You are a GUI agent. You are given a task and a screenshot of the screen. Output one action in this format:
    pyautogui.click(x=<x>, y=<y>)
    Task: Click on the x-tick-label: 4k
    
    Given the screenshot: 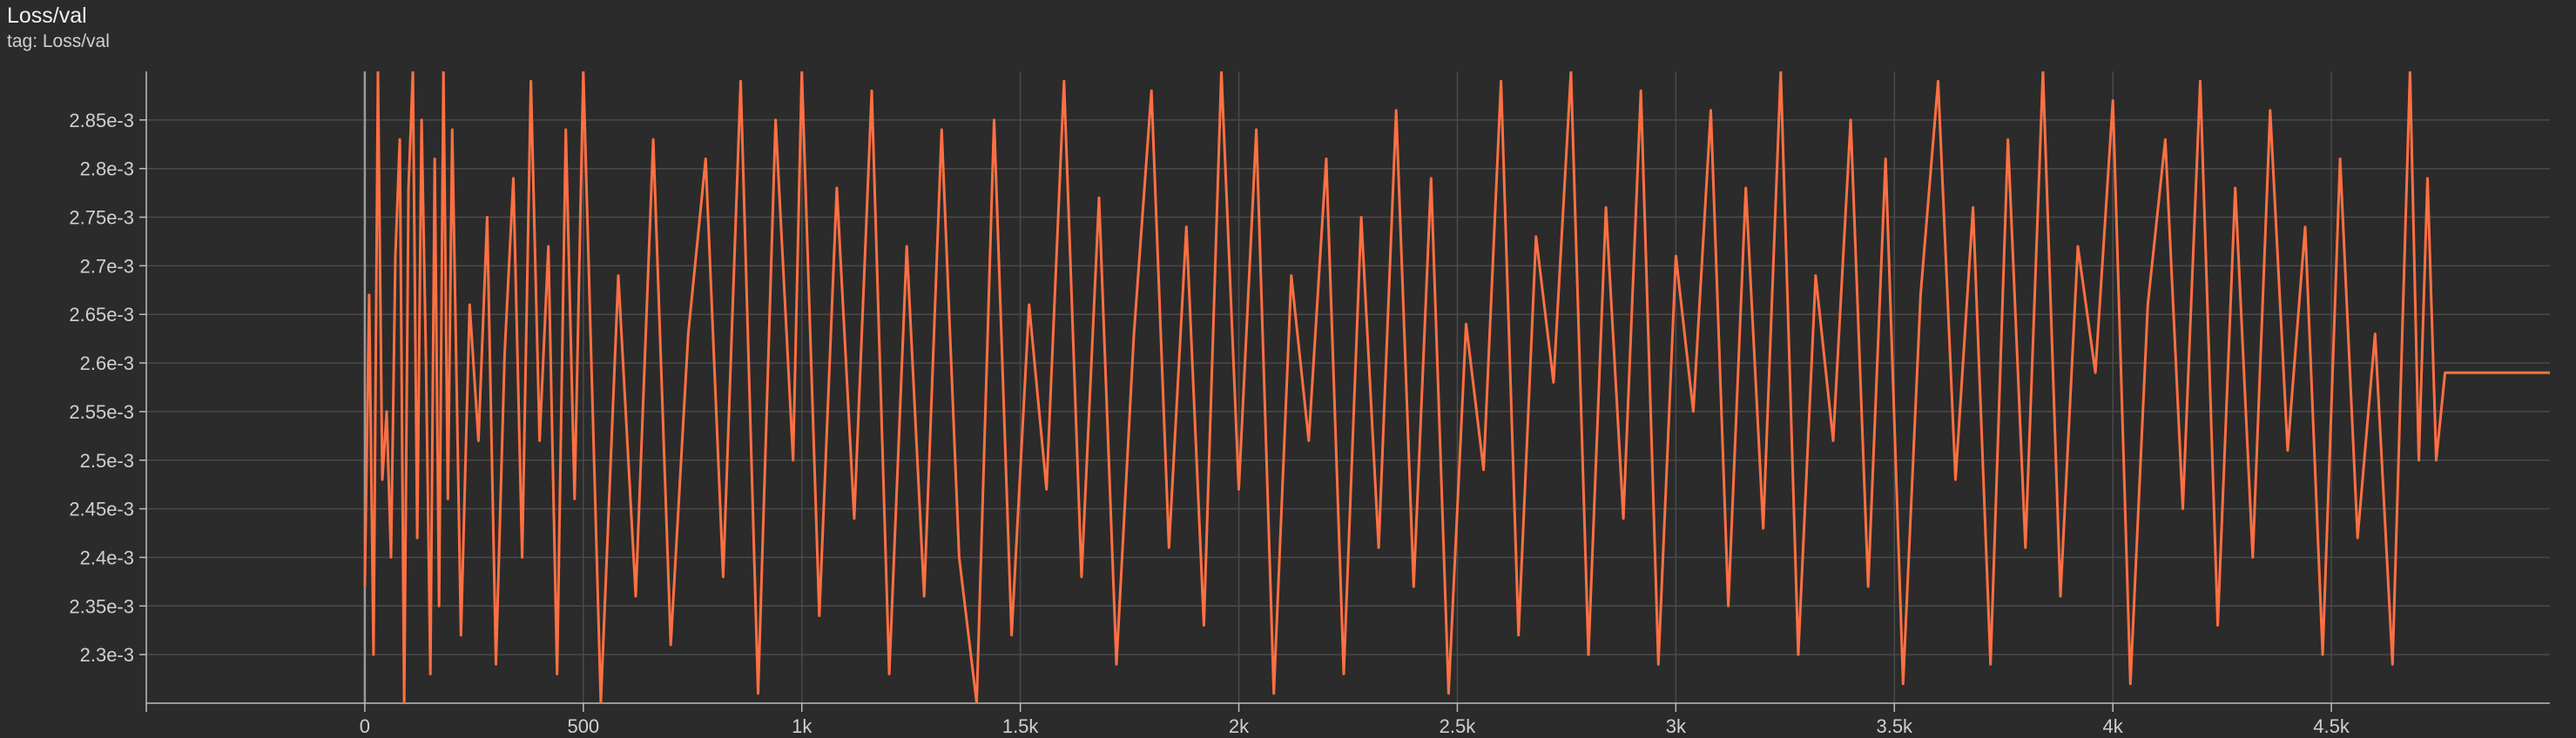 What is the action you would take?
    pyautogui.click(x=2114, y=726)
    